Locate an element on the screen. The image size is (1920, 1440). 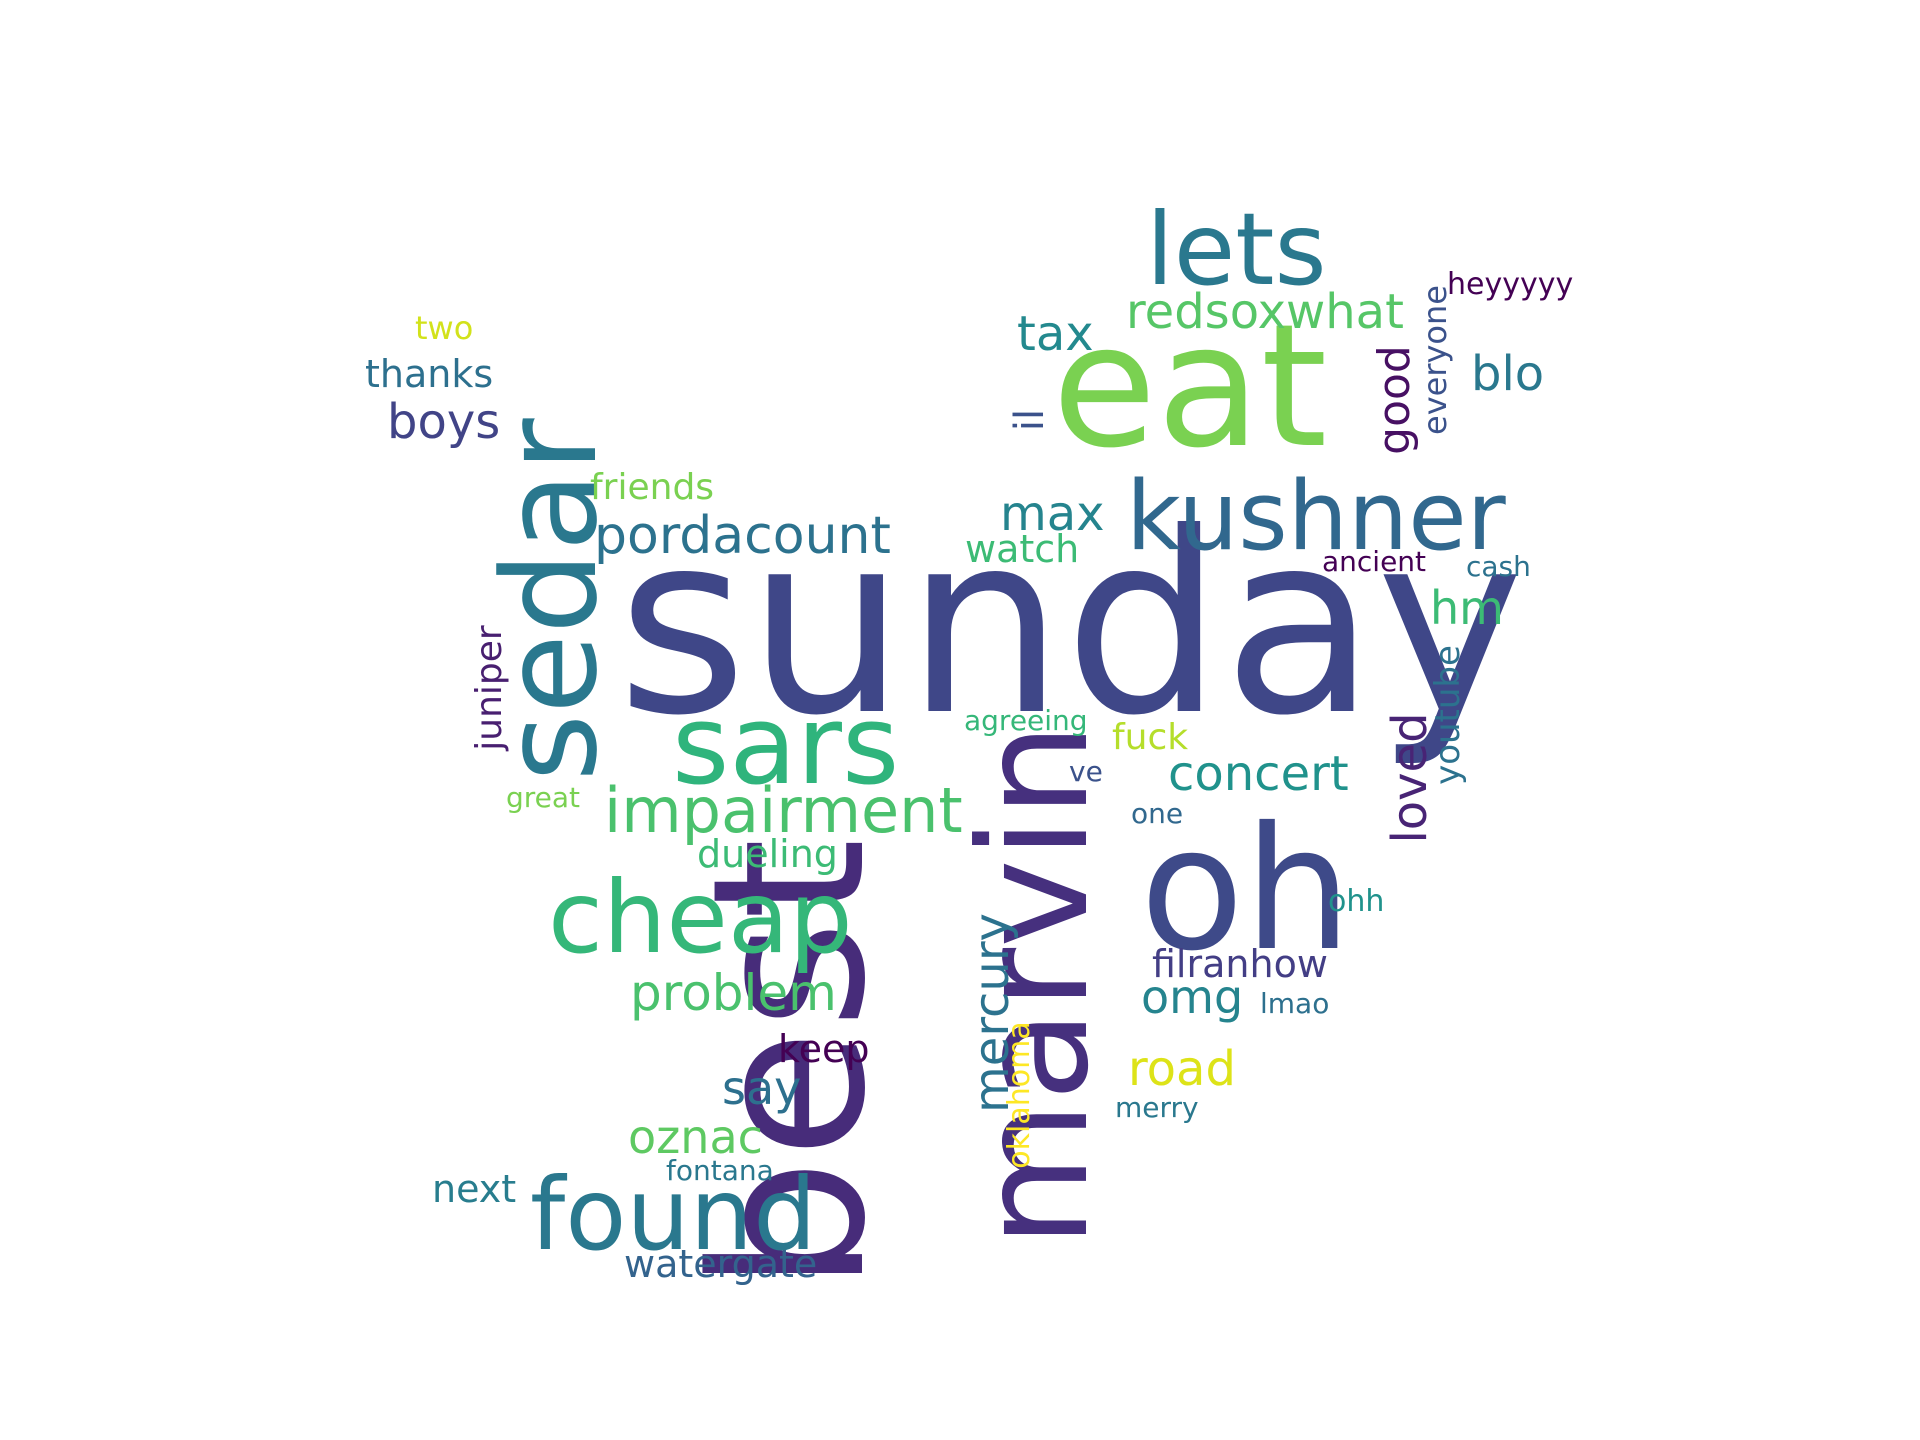
word-cheap: cheap is located at coordinates (700, 917).